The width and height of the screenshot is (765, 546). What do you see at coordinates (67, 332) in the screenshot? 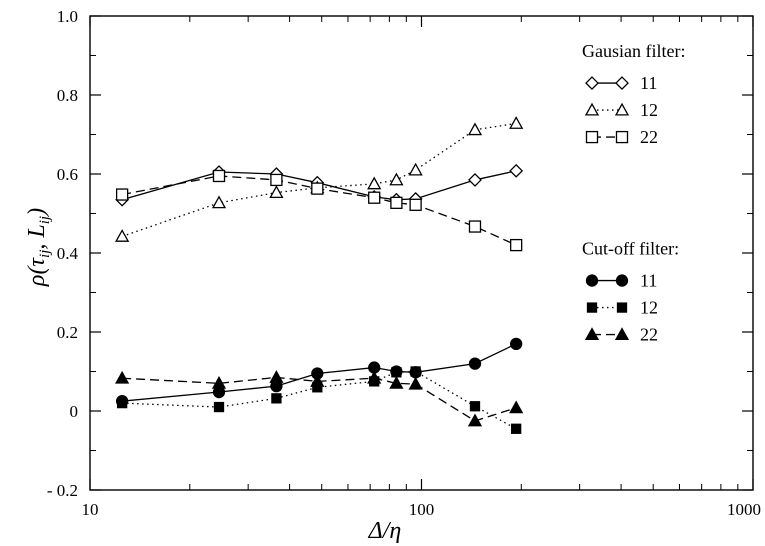
I see `y-tick-label: 0.2` at bounding box center [67, 332].